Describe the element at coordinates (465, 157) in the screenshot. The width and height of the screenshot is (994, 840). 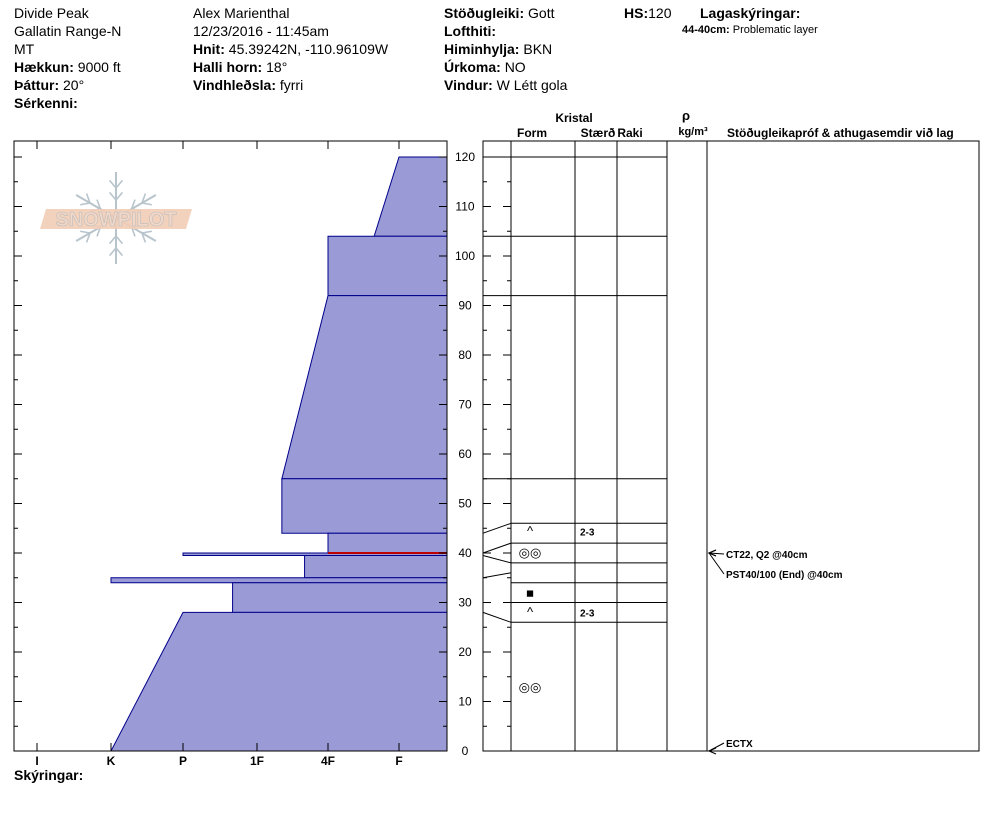
I see `y-tick-label: 120` at that location.